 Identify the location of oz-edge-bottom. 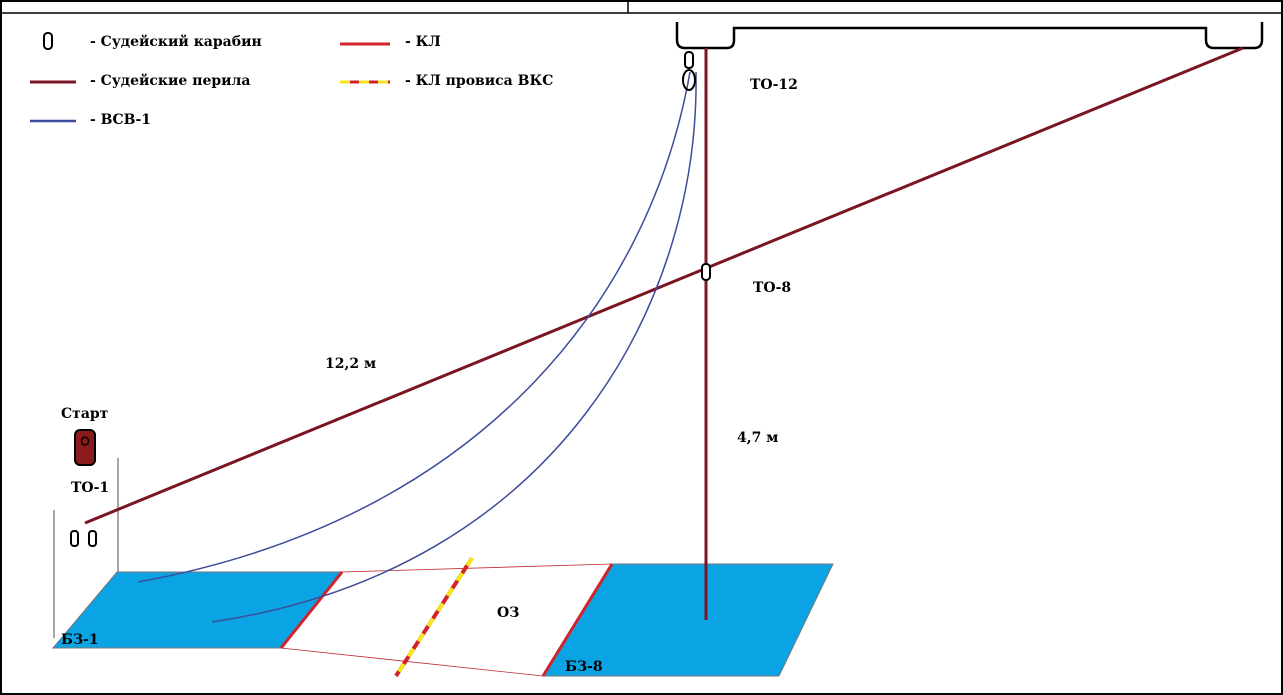
(412, 662).